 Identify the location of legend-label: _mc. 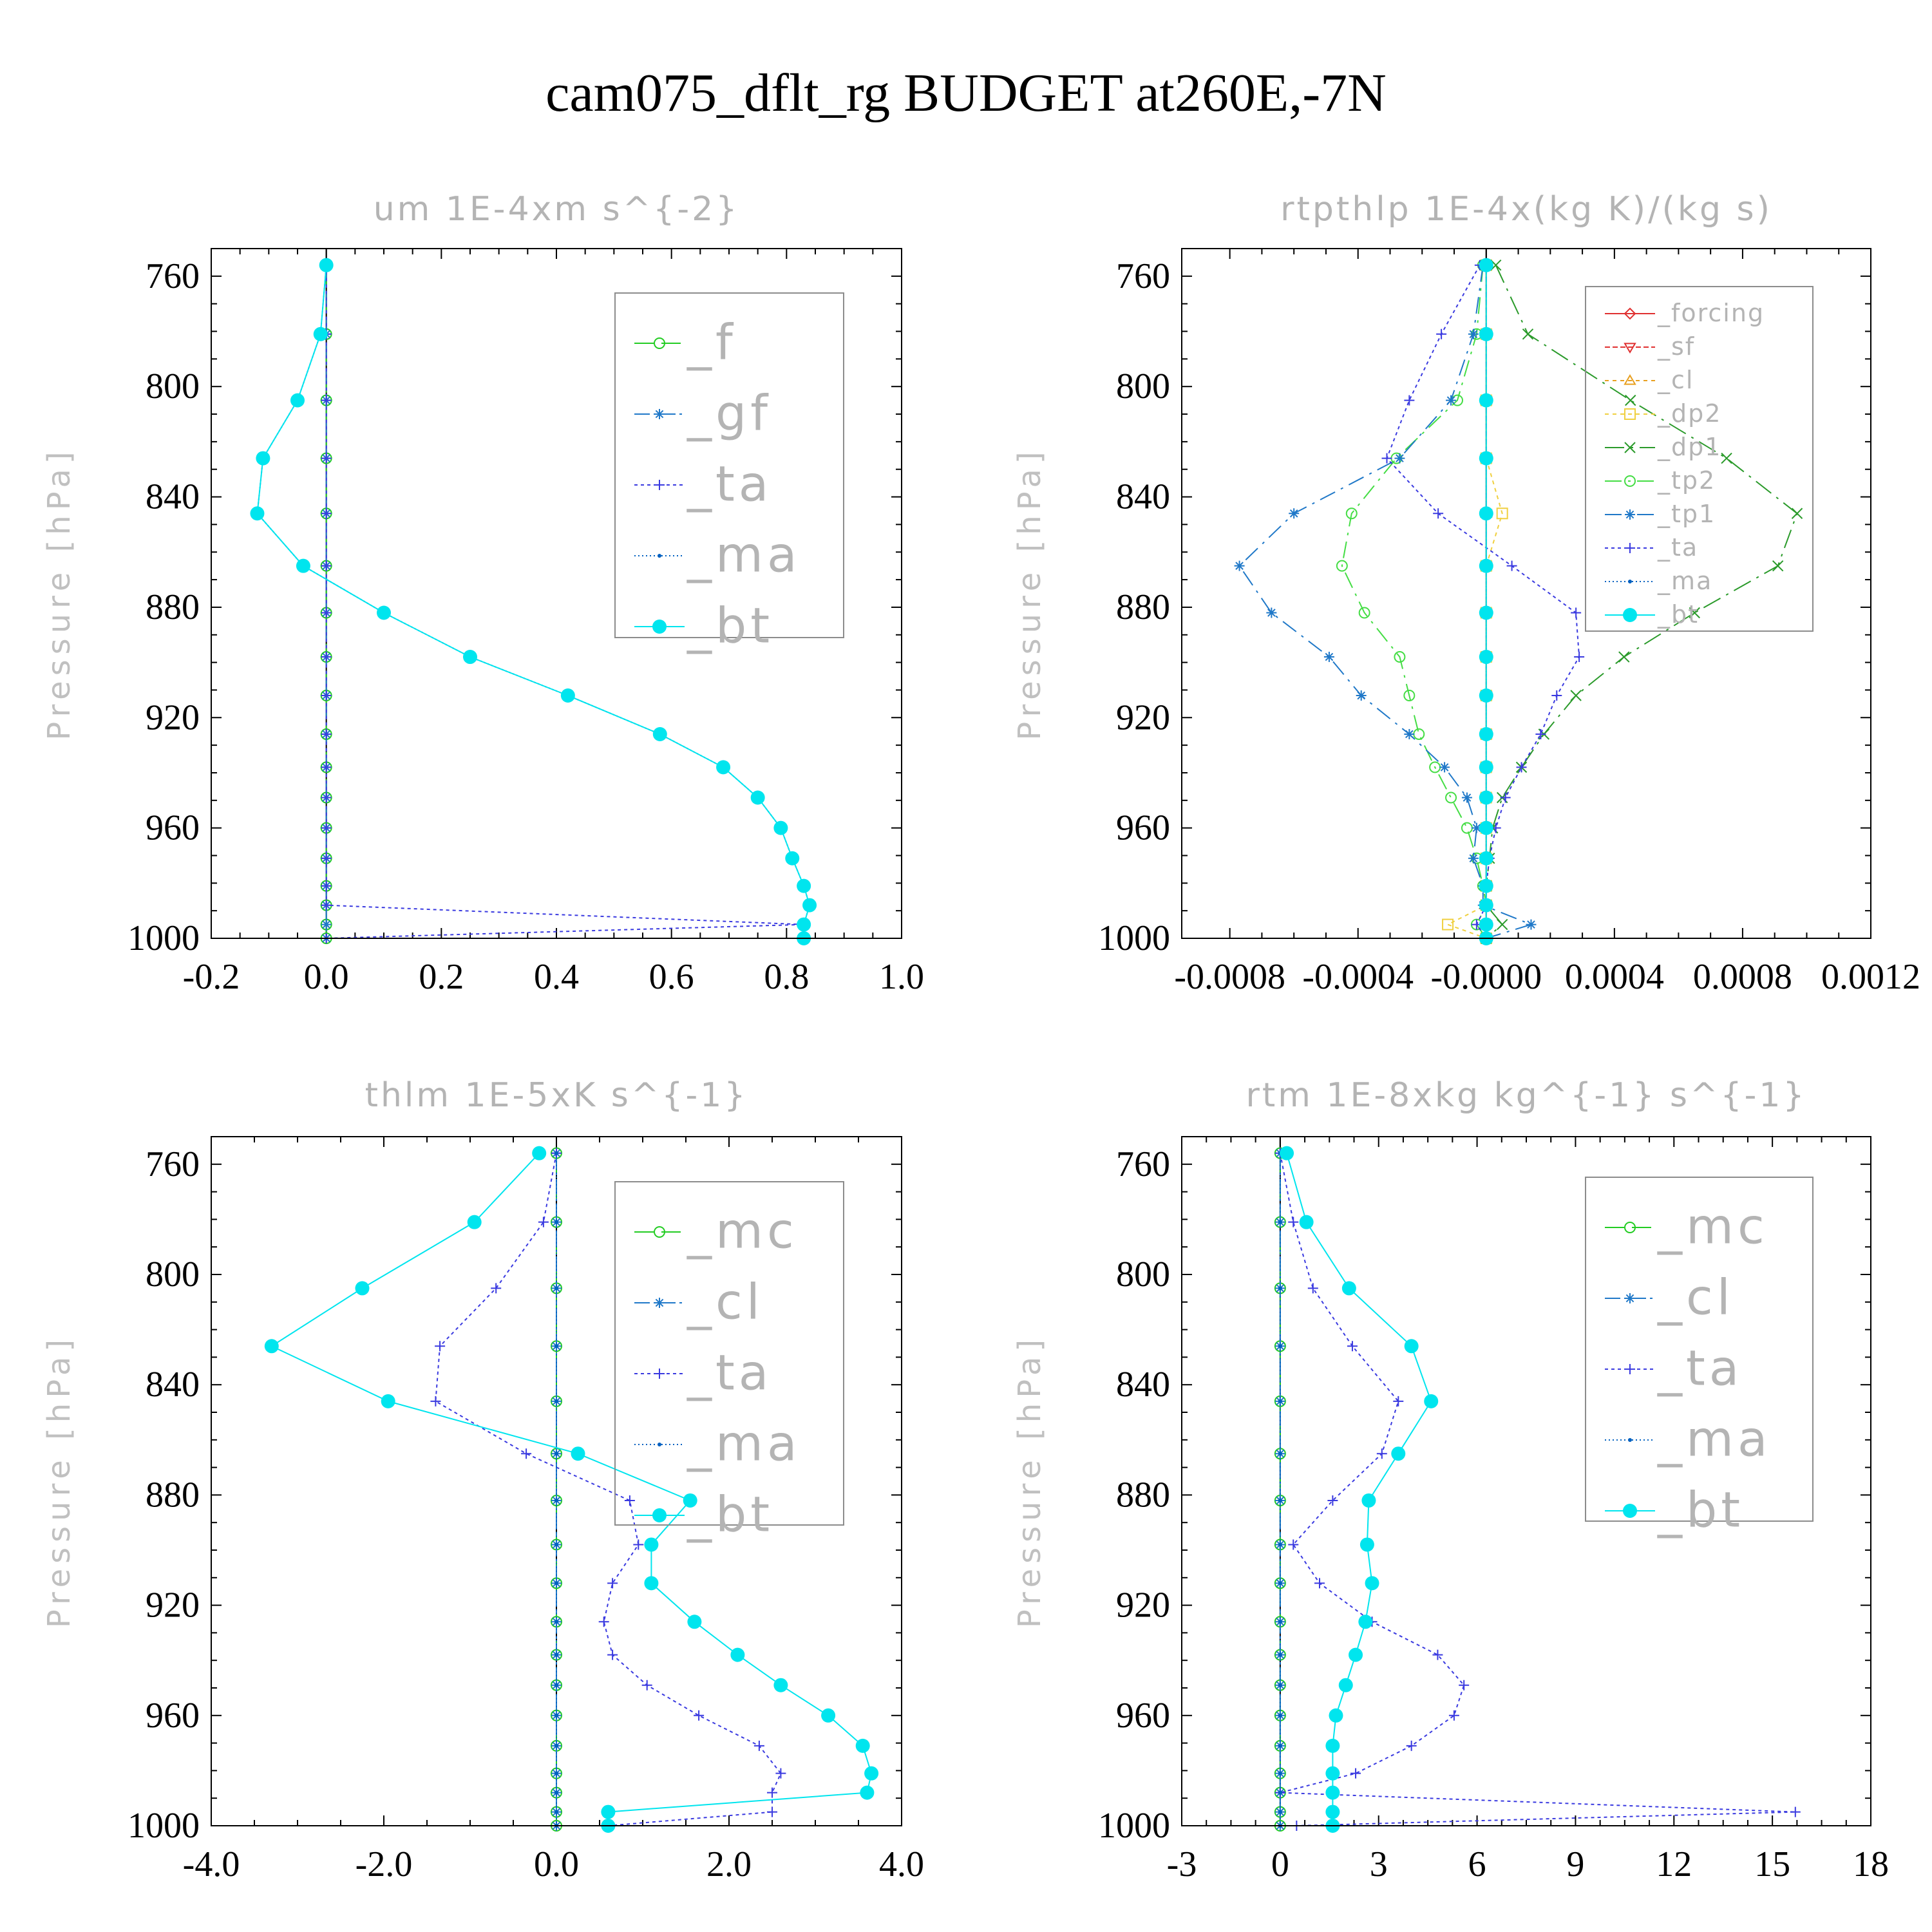
(1713, 1226).